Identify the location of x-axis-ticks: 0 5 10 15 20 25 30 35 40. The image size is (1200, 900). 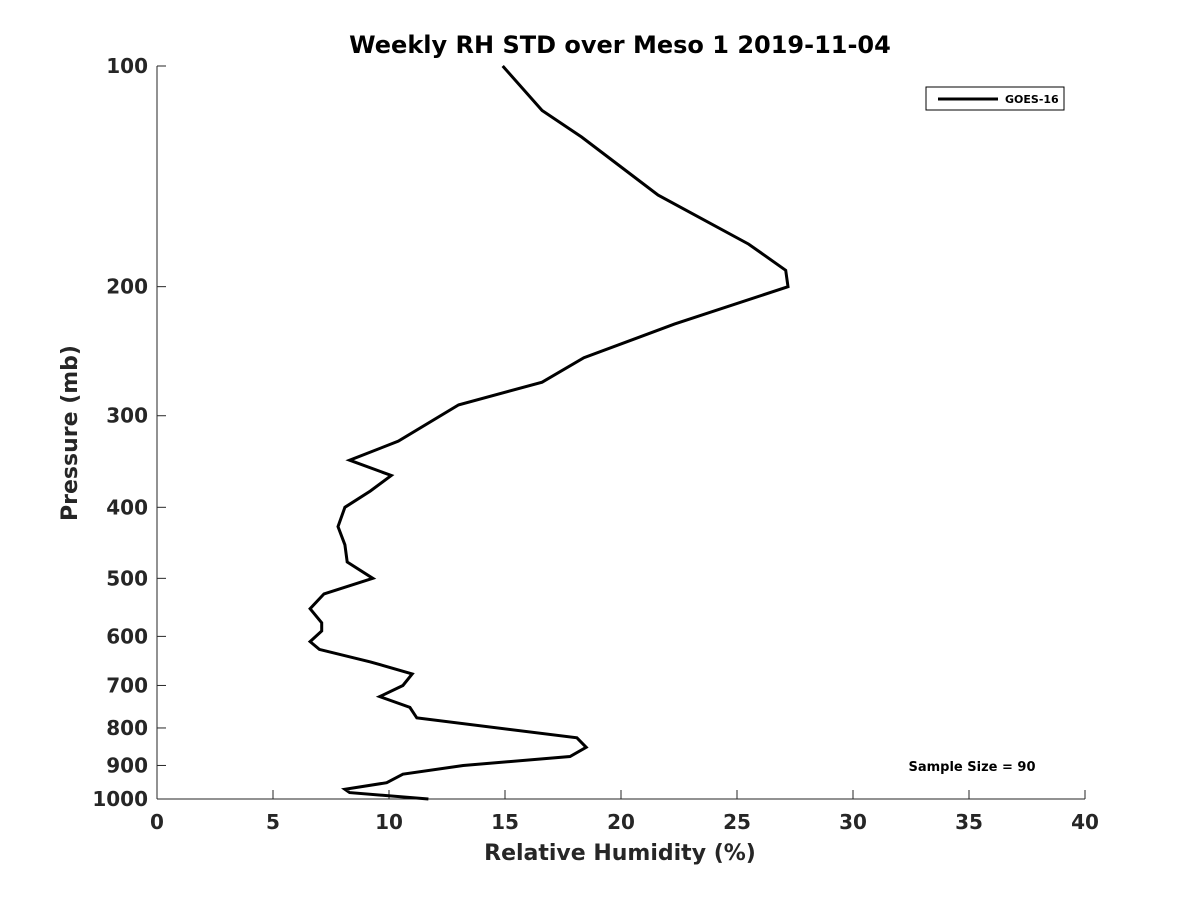
(624, 812).